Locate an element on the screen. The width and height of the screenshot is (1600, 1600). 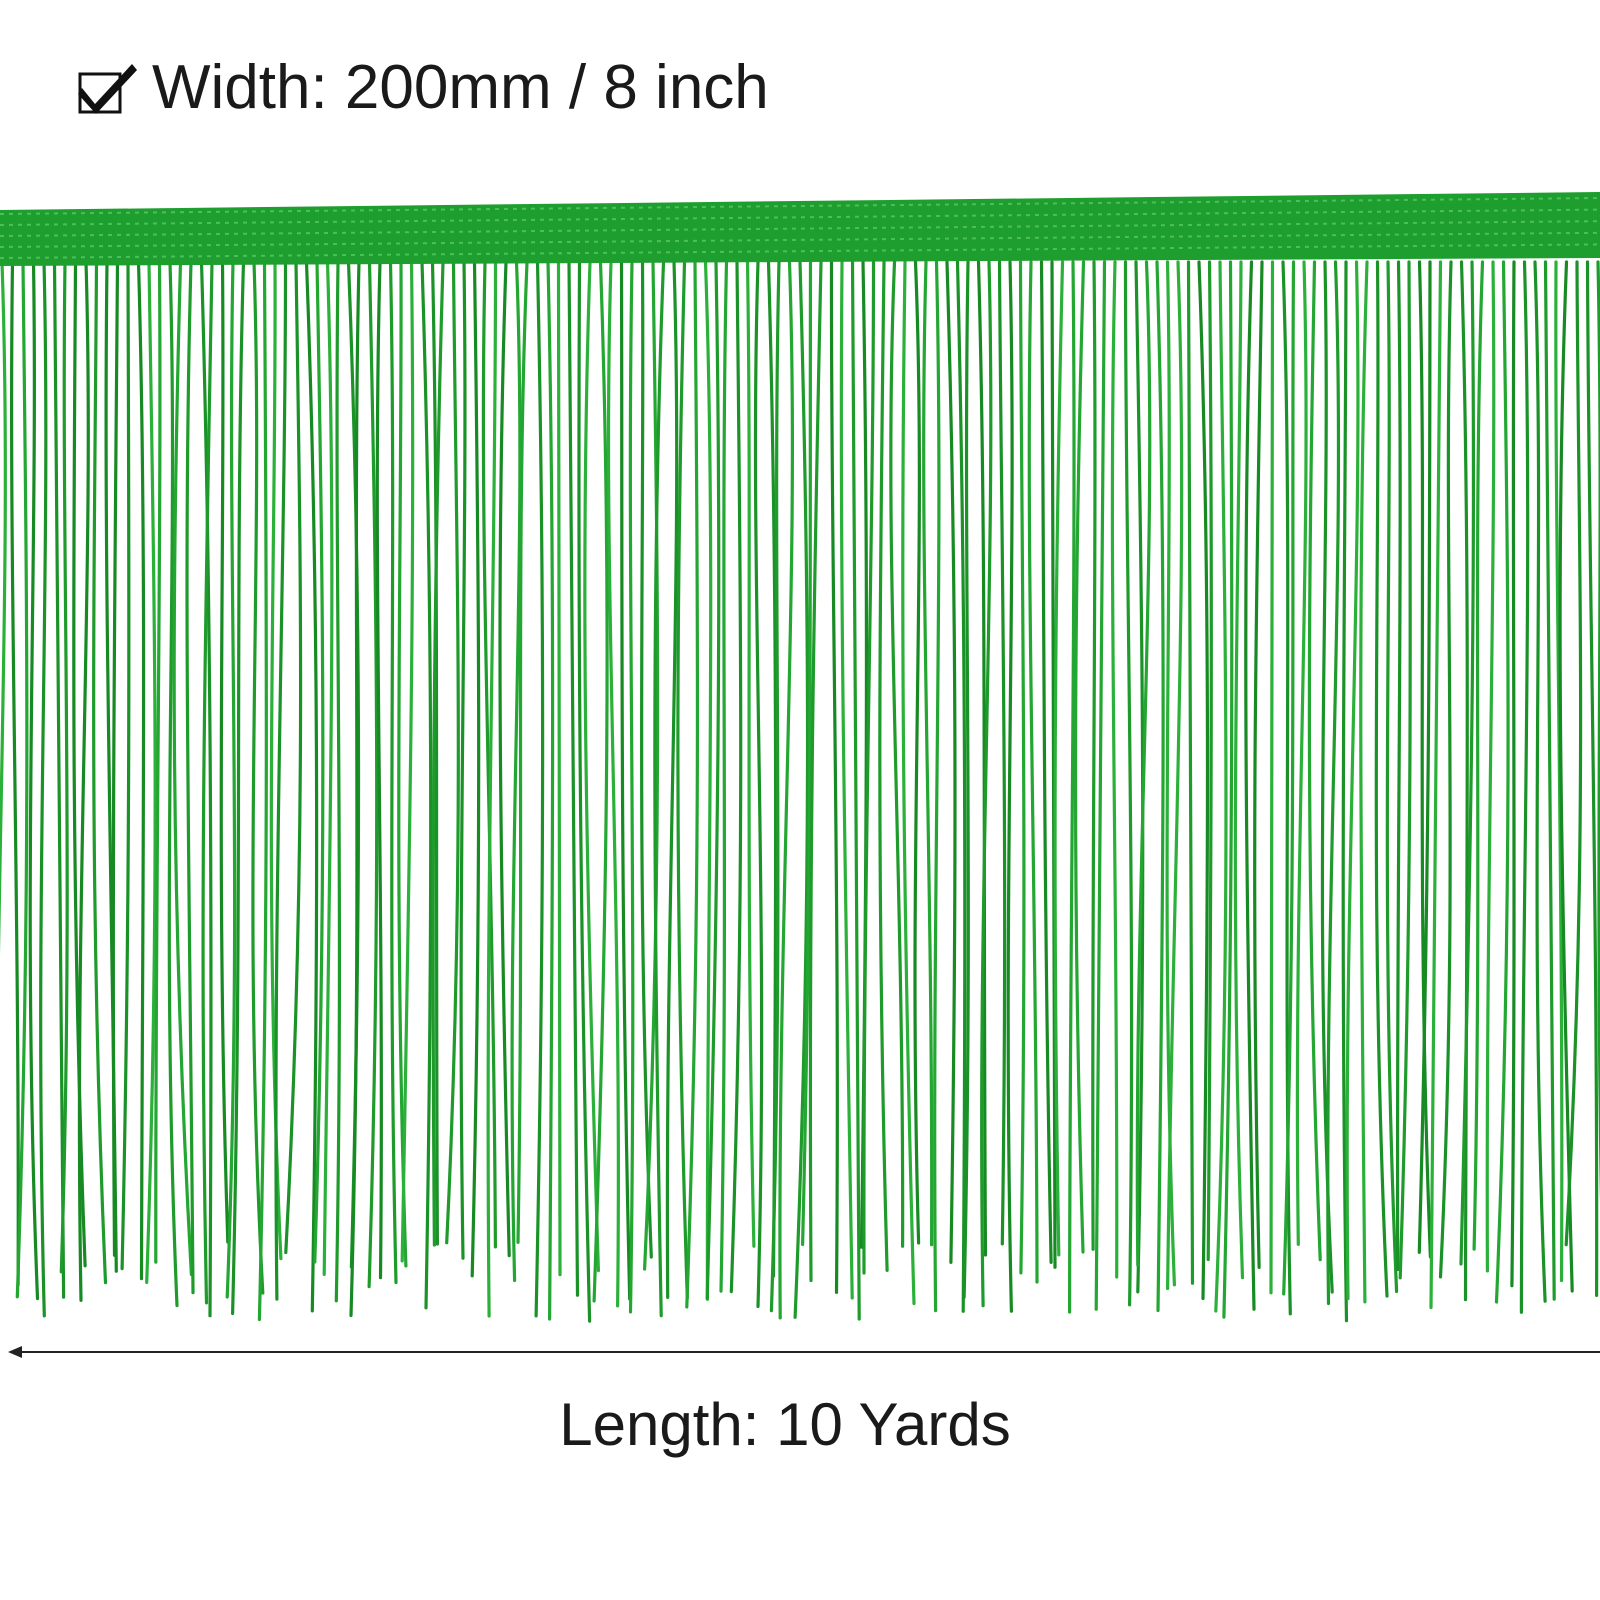
length-arrow is located at coordinates (804, 1352).